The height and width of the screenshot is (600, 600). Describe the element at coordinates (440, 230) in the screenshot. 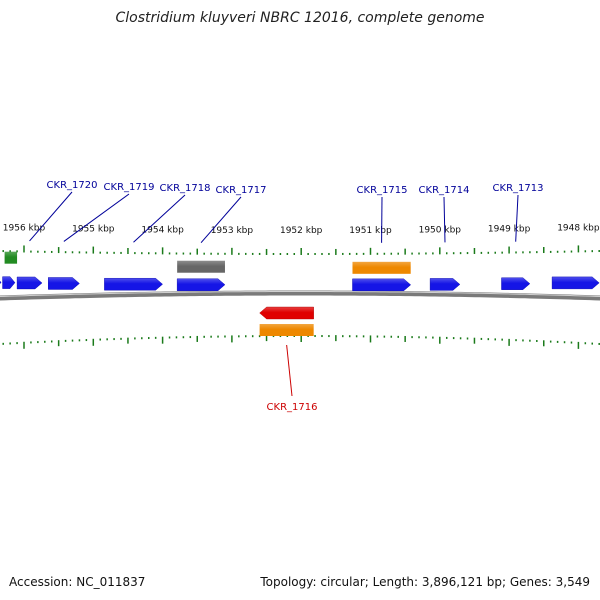

I see `scale-tick-label: 1950 kbp` at that location.